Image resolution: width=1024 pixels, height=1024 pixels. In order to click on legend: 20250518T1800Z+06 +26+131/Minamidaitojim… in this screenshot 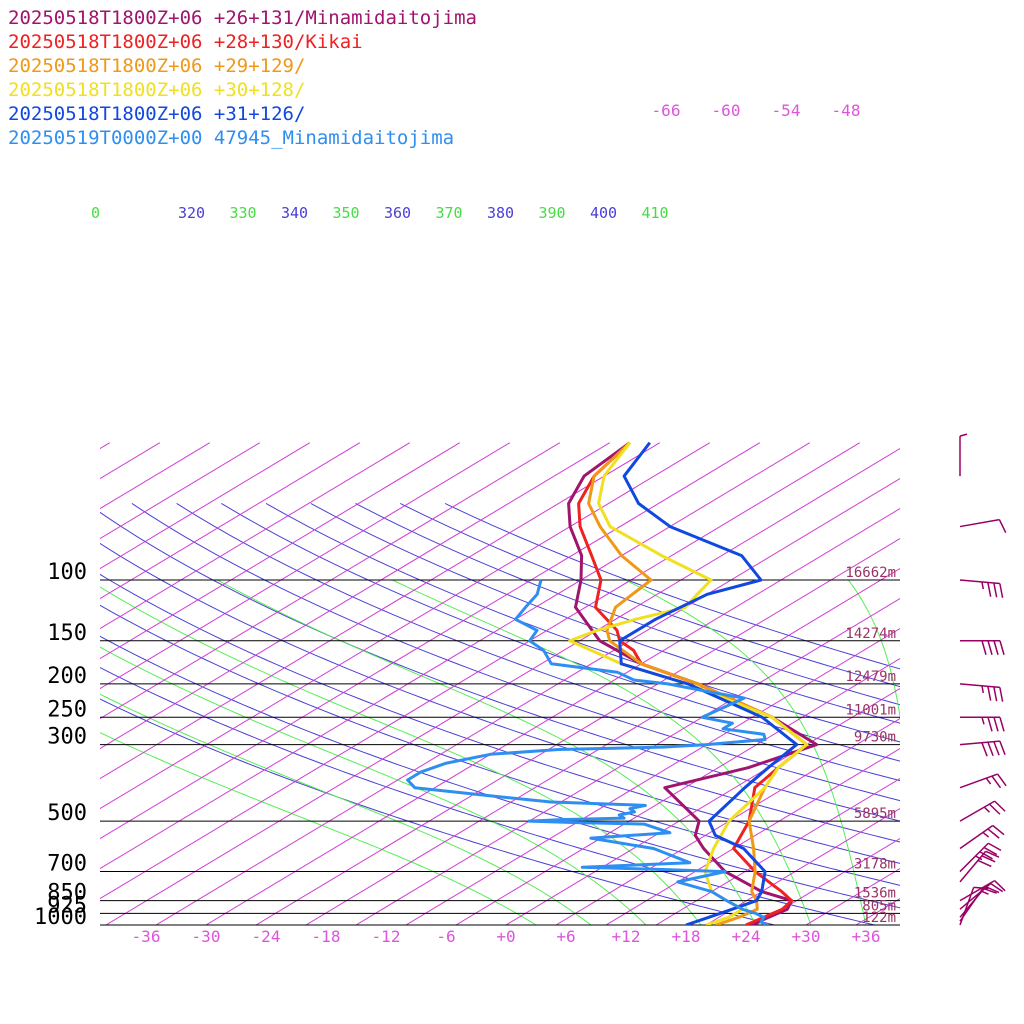, I will do `click(242, 78)`.